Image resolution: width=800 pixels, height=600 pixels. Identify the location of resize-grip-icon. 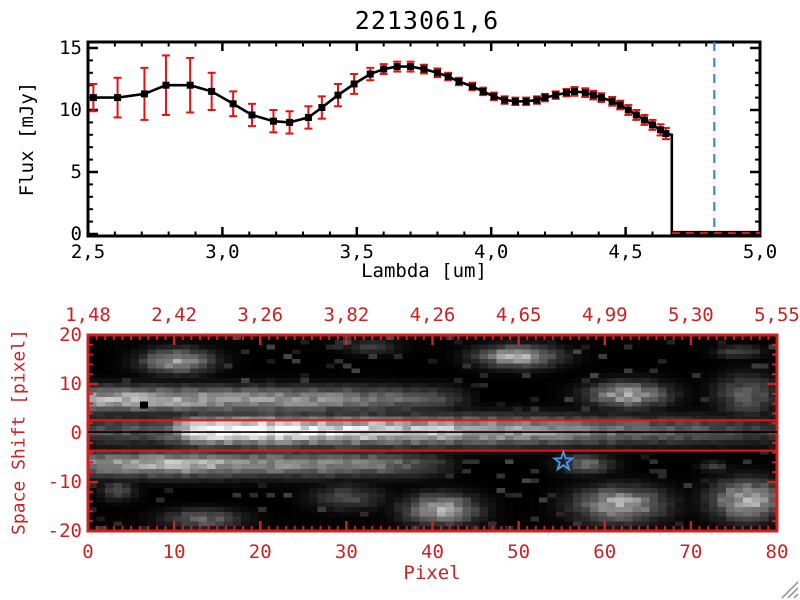
(789, 589).